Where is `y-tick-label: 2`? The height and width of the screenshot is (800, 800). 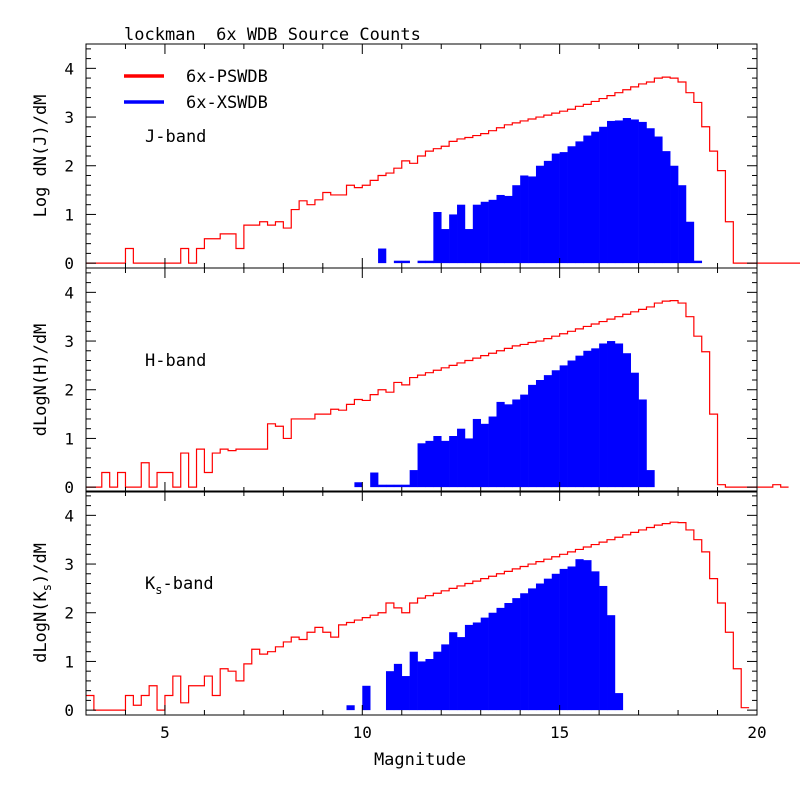
y-tick-label: 2 is located at coordinates (69, 613).